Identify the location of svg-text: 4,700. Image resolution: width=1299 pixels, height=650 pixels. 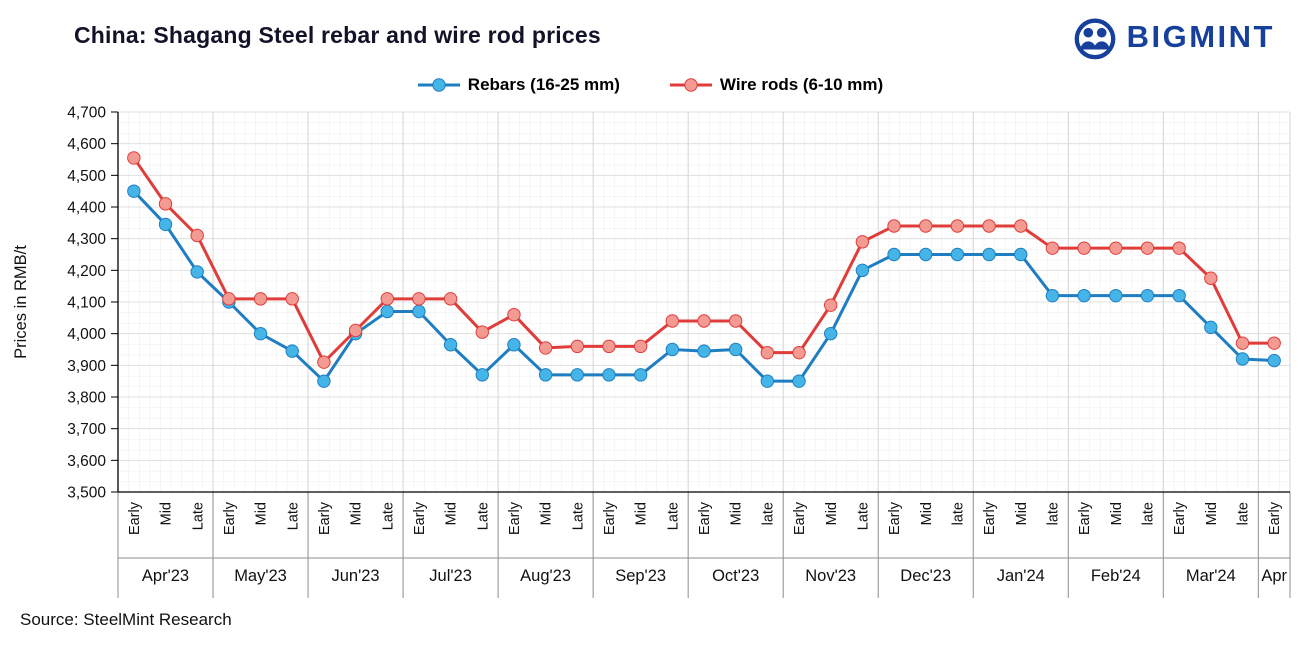
(86, 112).